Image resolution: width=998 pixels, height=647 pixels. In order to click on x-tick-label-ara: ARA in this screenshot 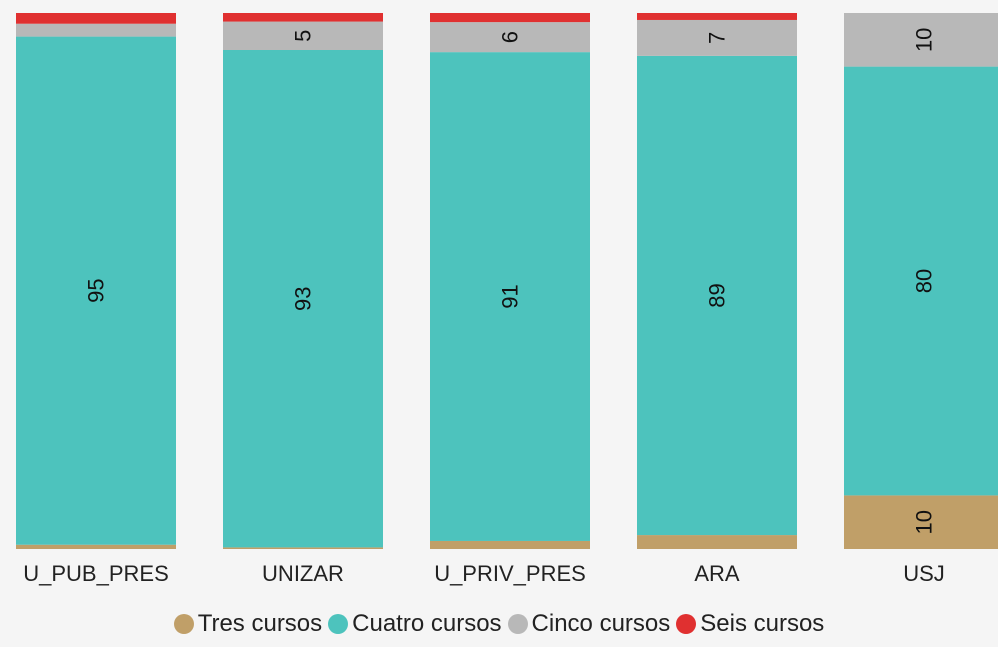, I will do `click(717, 573)`.